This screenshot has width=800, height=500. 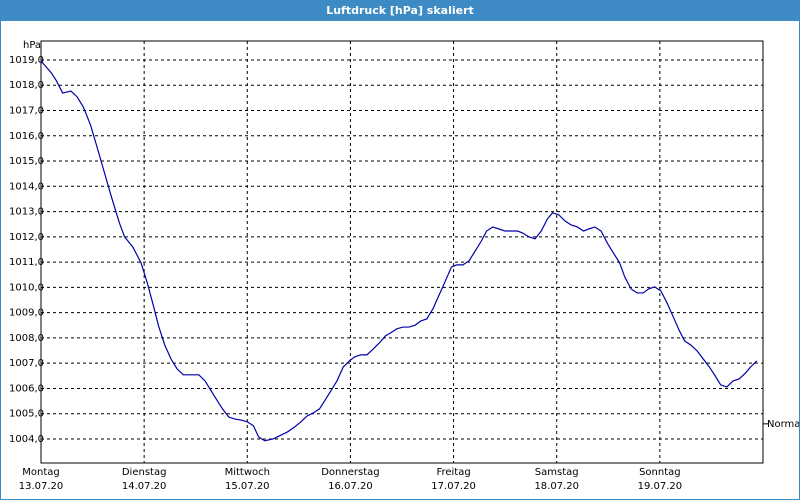 What do you see at coordinates (26, 237) in the screenshot?
I see `y-tick-label: 1012,0` at bounding box center [26, 237].